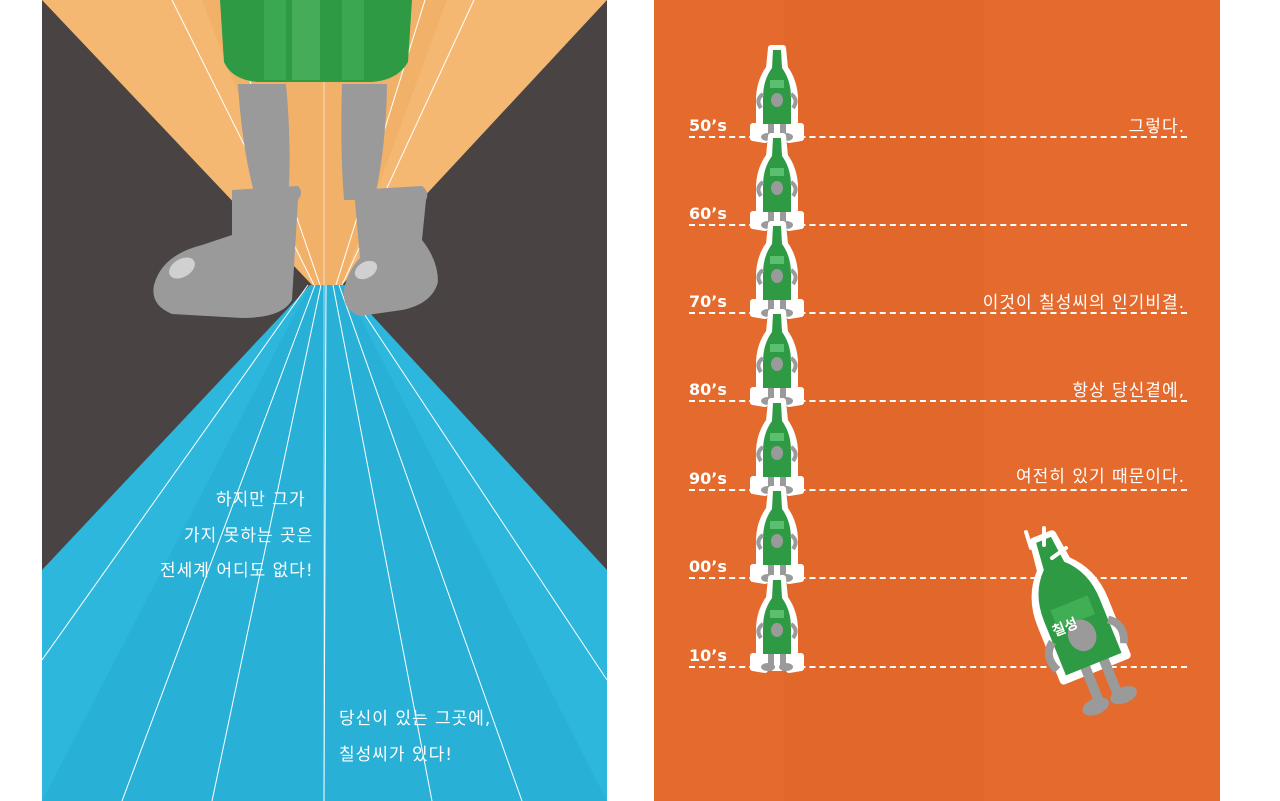  What do you see at coordinates (249, 536) in the screenshot?
I see `text-line: 가지 못하는 곳은` at bounding box center [249, 536].